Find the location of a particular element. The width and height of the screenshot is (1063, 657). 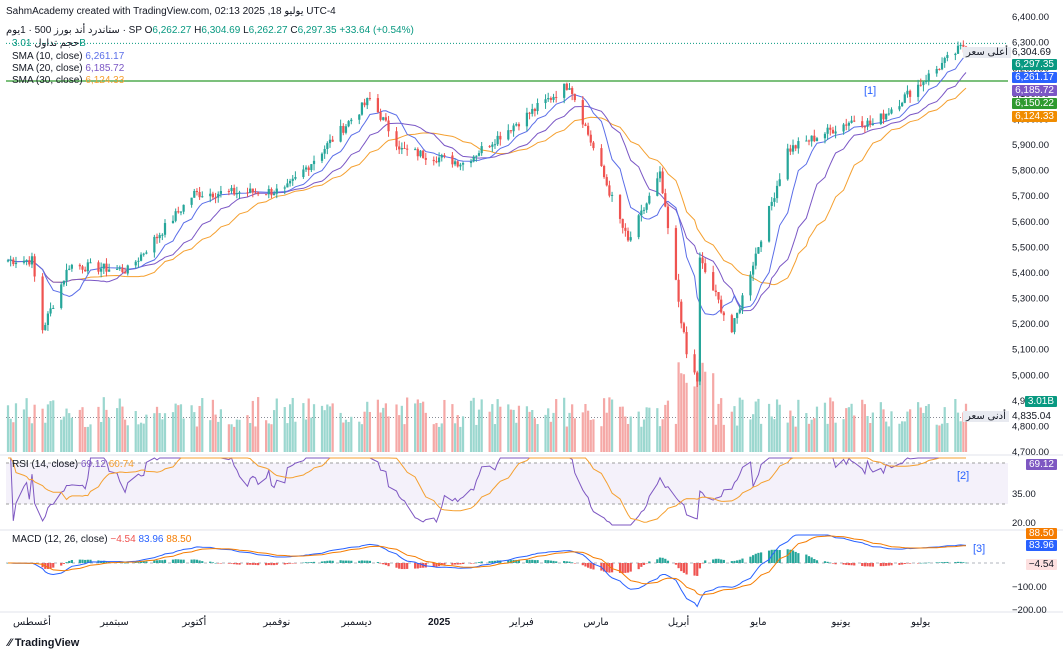

close-value: 6,297.35 is located at coordinates (317, 30).